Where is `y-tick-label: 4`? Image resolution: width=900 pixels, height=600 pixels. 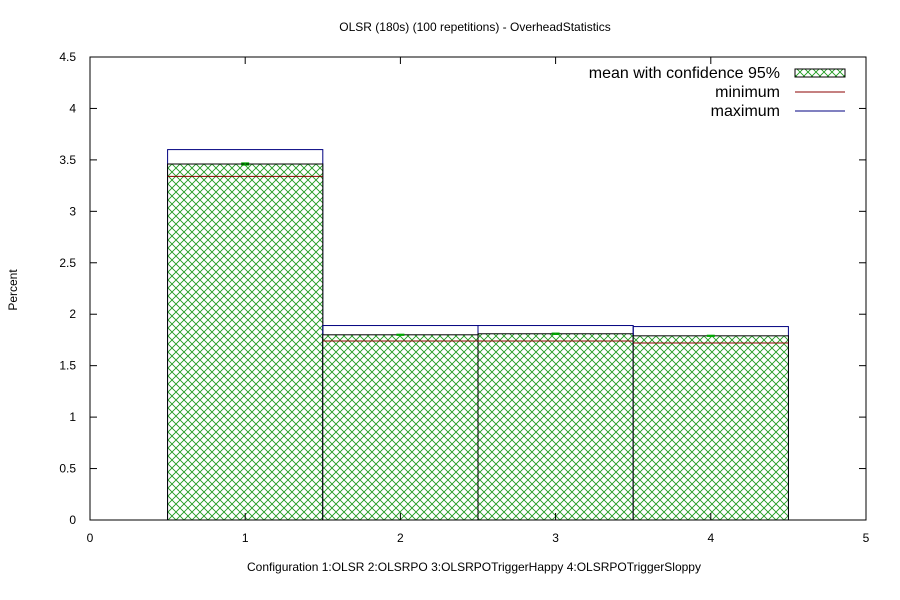 y-tick-label: 4 is located at coordinates (72, 108).